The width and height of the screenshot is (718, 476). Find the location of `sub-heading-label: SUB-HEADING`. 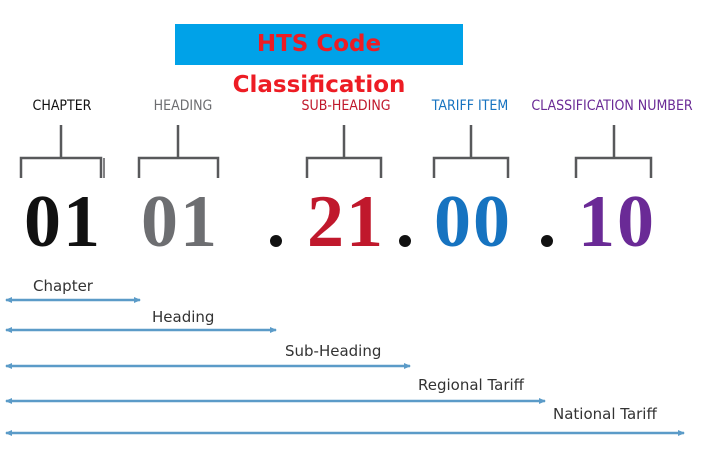

sub-heading-label: SUB-HEADING is located at coordinates (345, 106).